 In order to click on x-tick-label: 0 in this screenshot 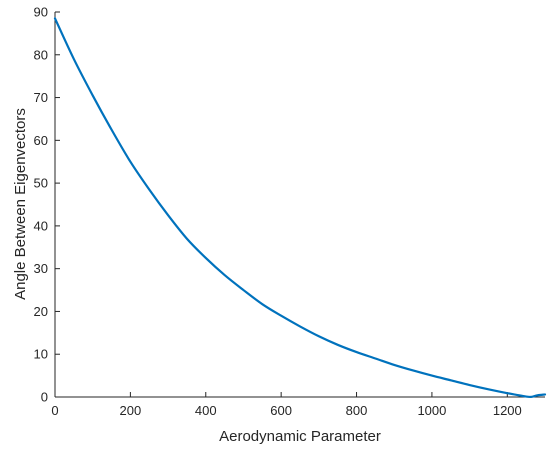, I will do `click(54, 410)`.